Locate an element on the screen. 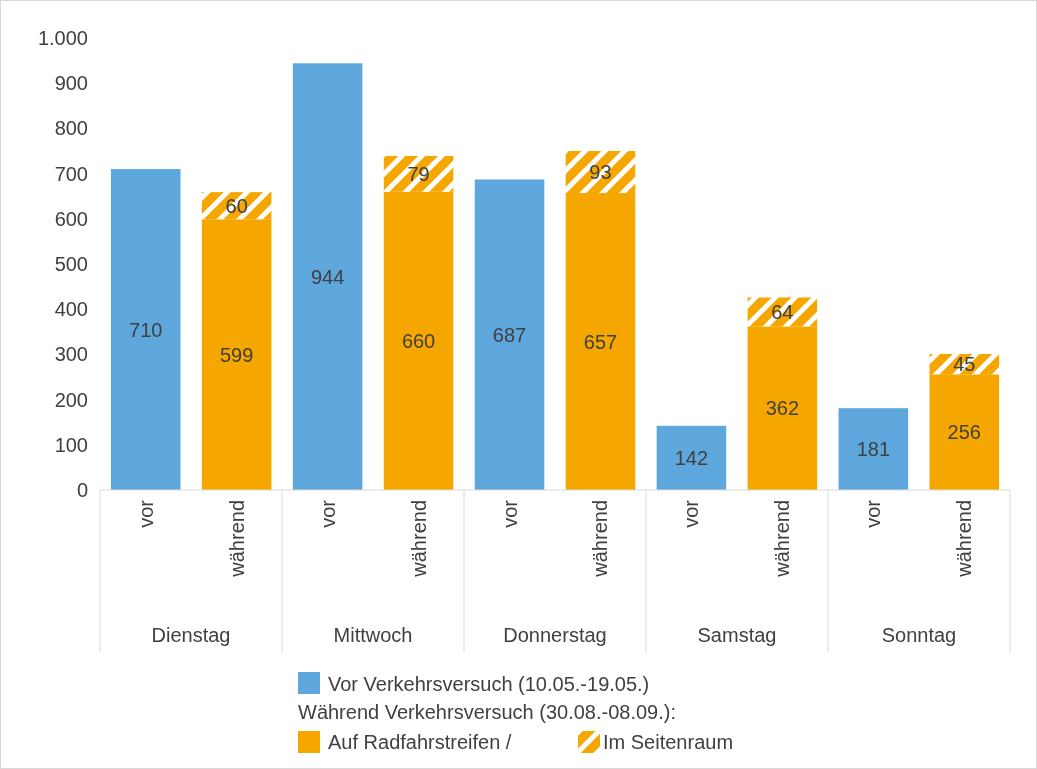  data-label: 660 is located at coordinates (418, 340).